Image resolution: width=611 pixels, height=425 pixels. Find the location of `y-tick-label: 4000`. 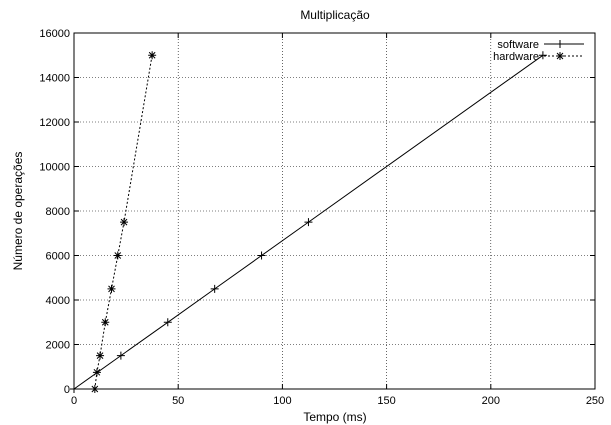

y-tick-label: 4000 is located at coordinates (58, 301).